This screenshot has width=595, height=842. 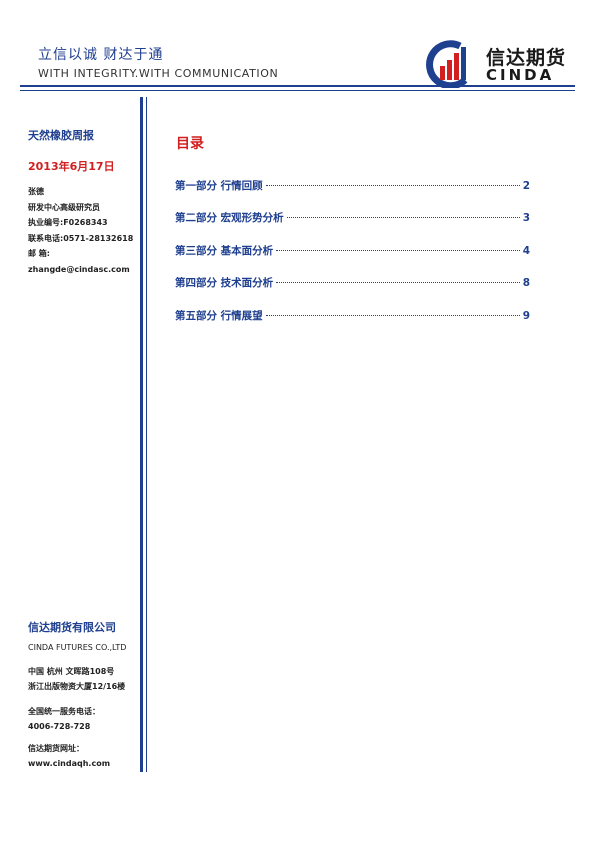 What do you see at coordinates (219, 186) in the screenshot?
I see `toc-entry-label: 第一部分 行情回顾` at bounding box center [219, 186].